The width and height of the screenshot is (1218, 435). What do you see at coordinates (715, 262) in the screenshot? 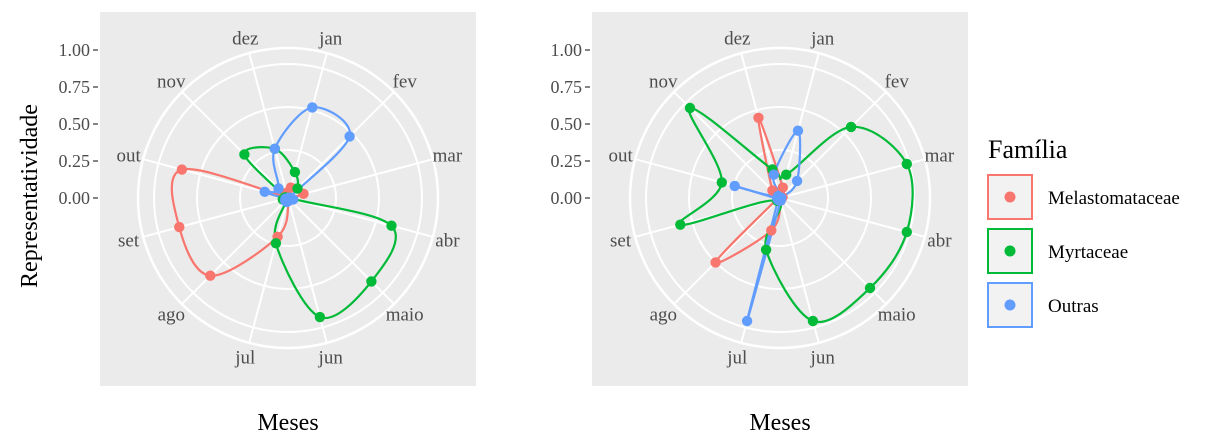
I see `data-point-melastomataceae-ago` at bounding box center [715, 262].